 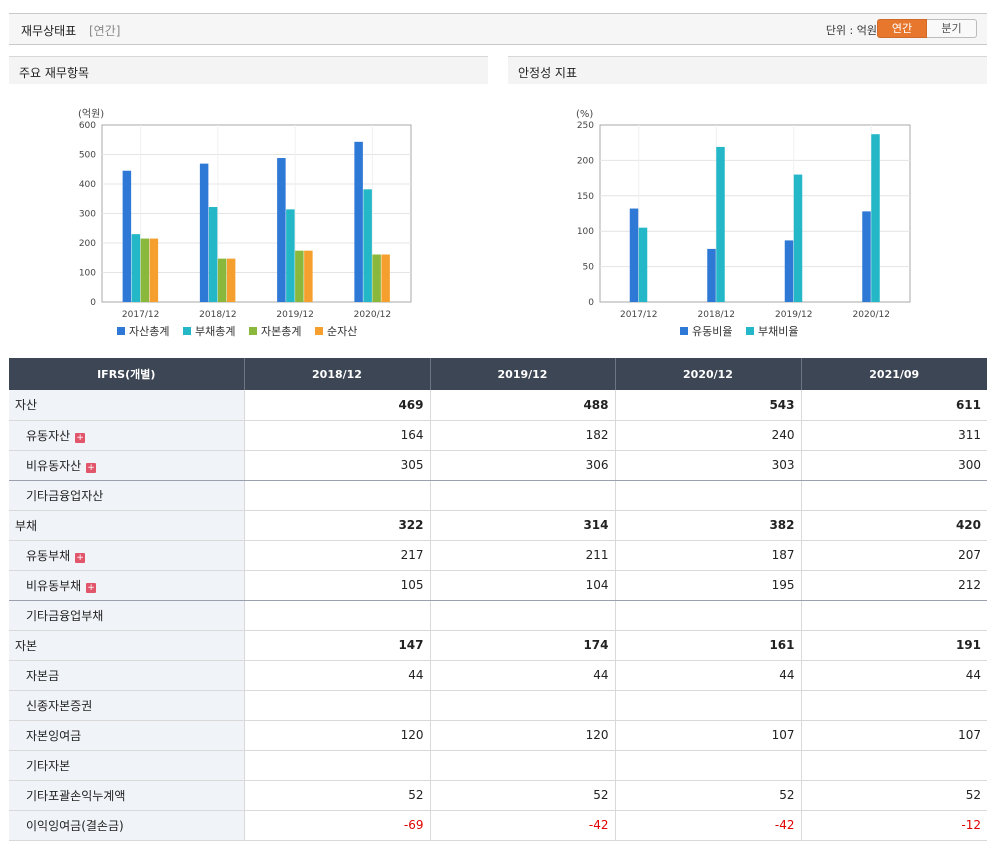 I want to click on row-label: 비유동자산 +, so click(x=126, y=465).